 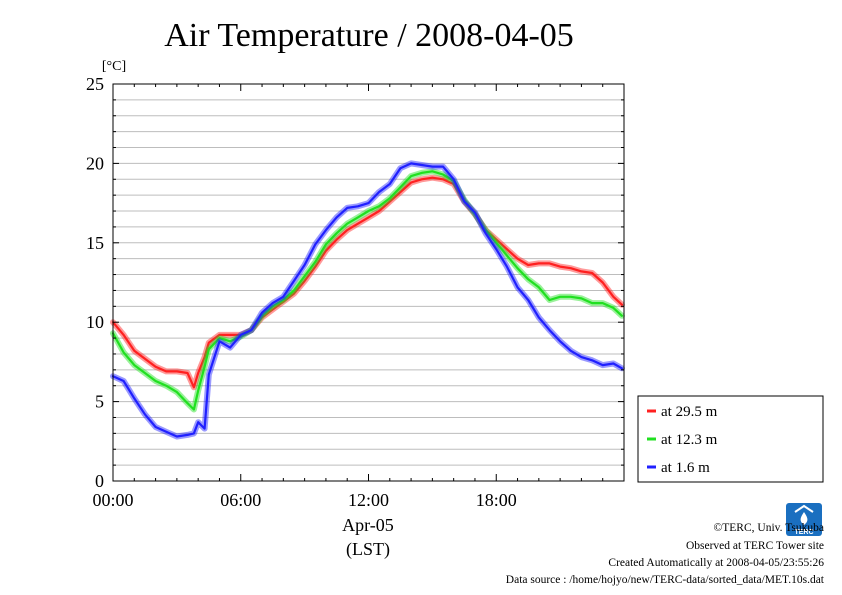 I want to click on x-tick-label: 12:00, so click(x=368, y=500).